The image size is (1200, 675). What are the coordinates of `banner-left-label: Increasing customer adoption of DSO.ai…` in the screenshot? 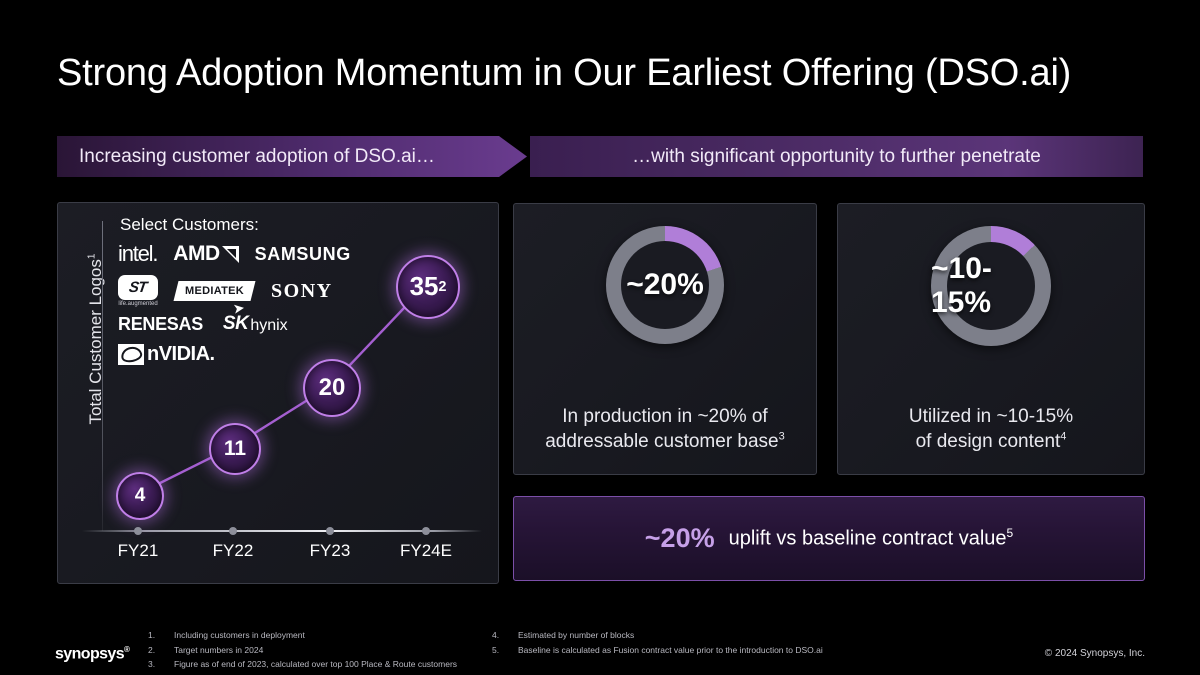 It's located at (257, 156).